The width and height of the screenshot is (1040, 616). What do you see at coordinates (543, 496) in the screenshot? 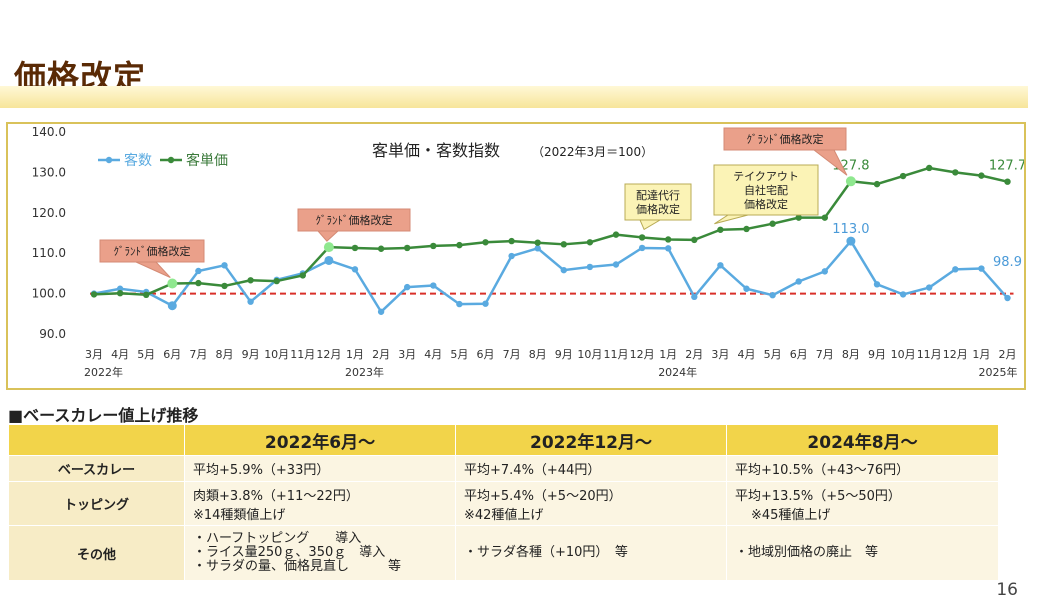
I see `cell-text: 平均+5.4%（+5～20円）` at bounding box center [543, 496].